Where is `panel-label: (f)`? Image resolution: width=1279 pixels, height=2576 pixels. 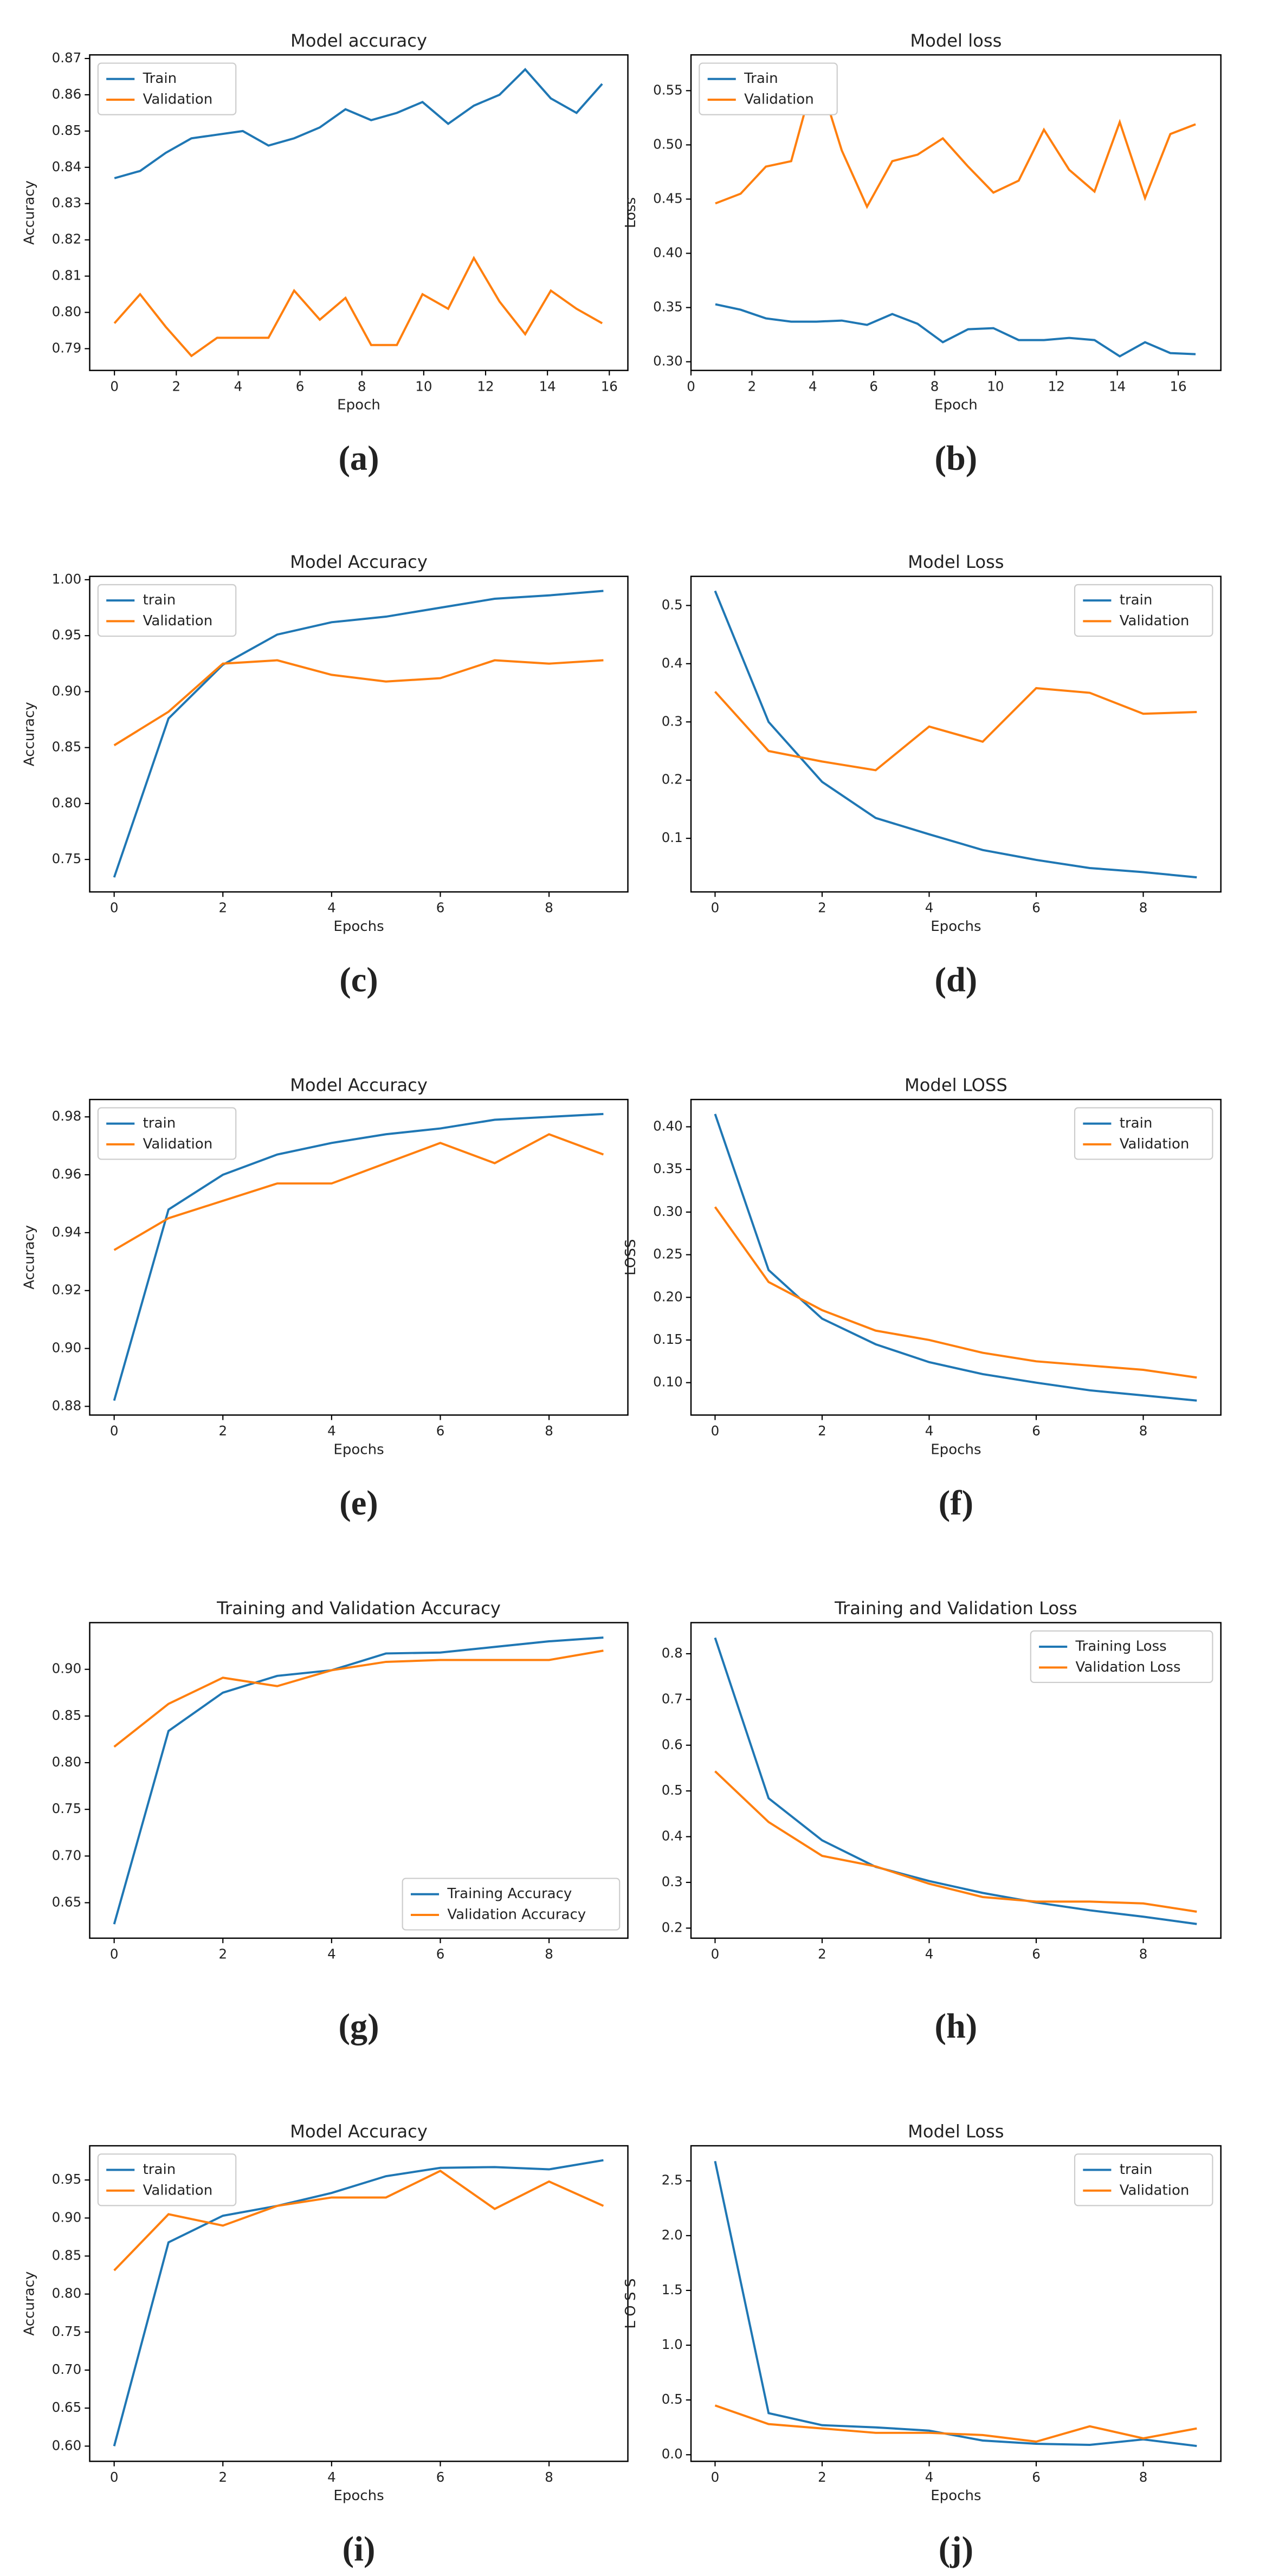
panel-label: (f) is located at coordinates (956, 1503).